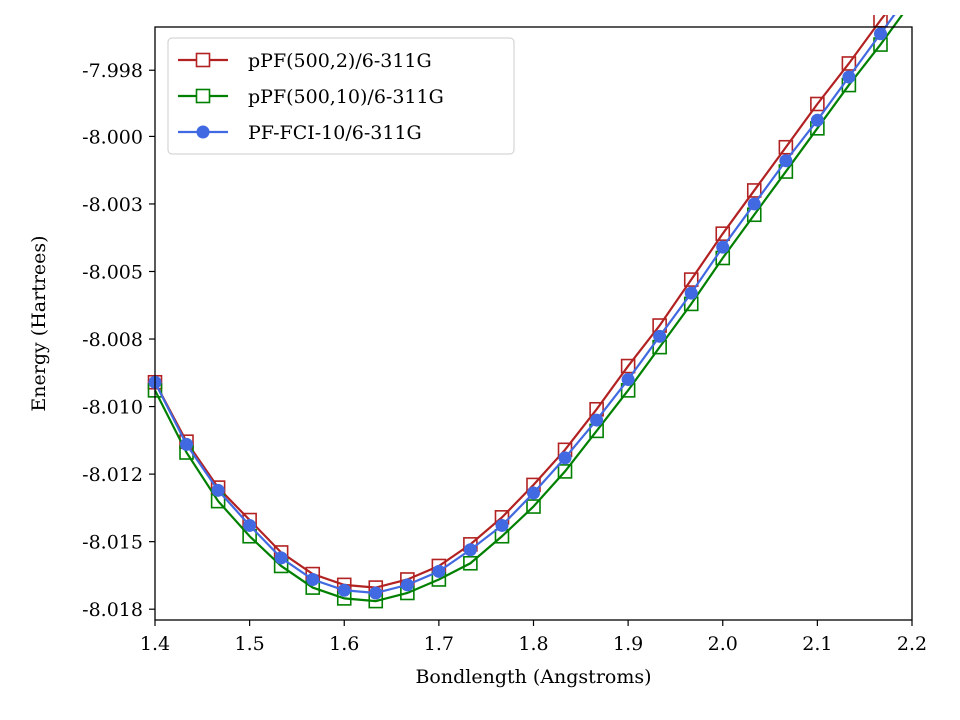 The image size is (960, 720). I want to click on y-tick-label: -8.005, so click(112, 272).